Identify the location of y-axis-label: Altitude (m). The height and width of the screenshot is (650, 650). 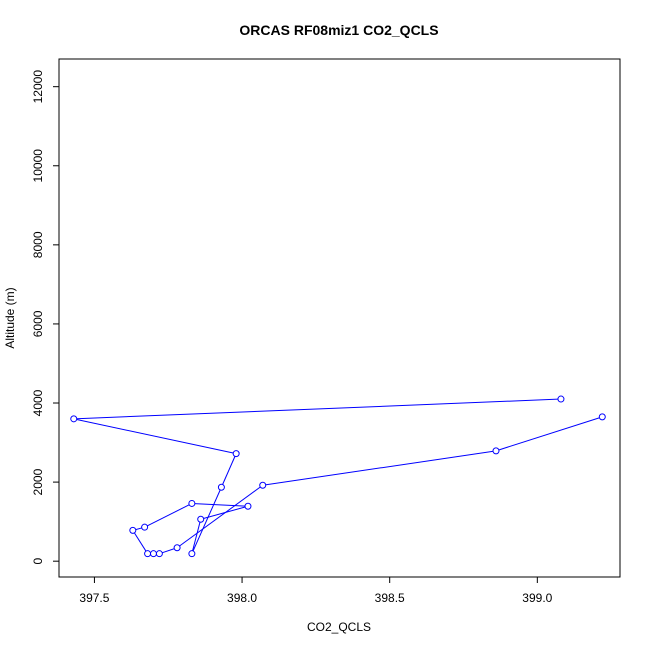
(10, 317).